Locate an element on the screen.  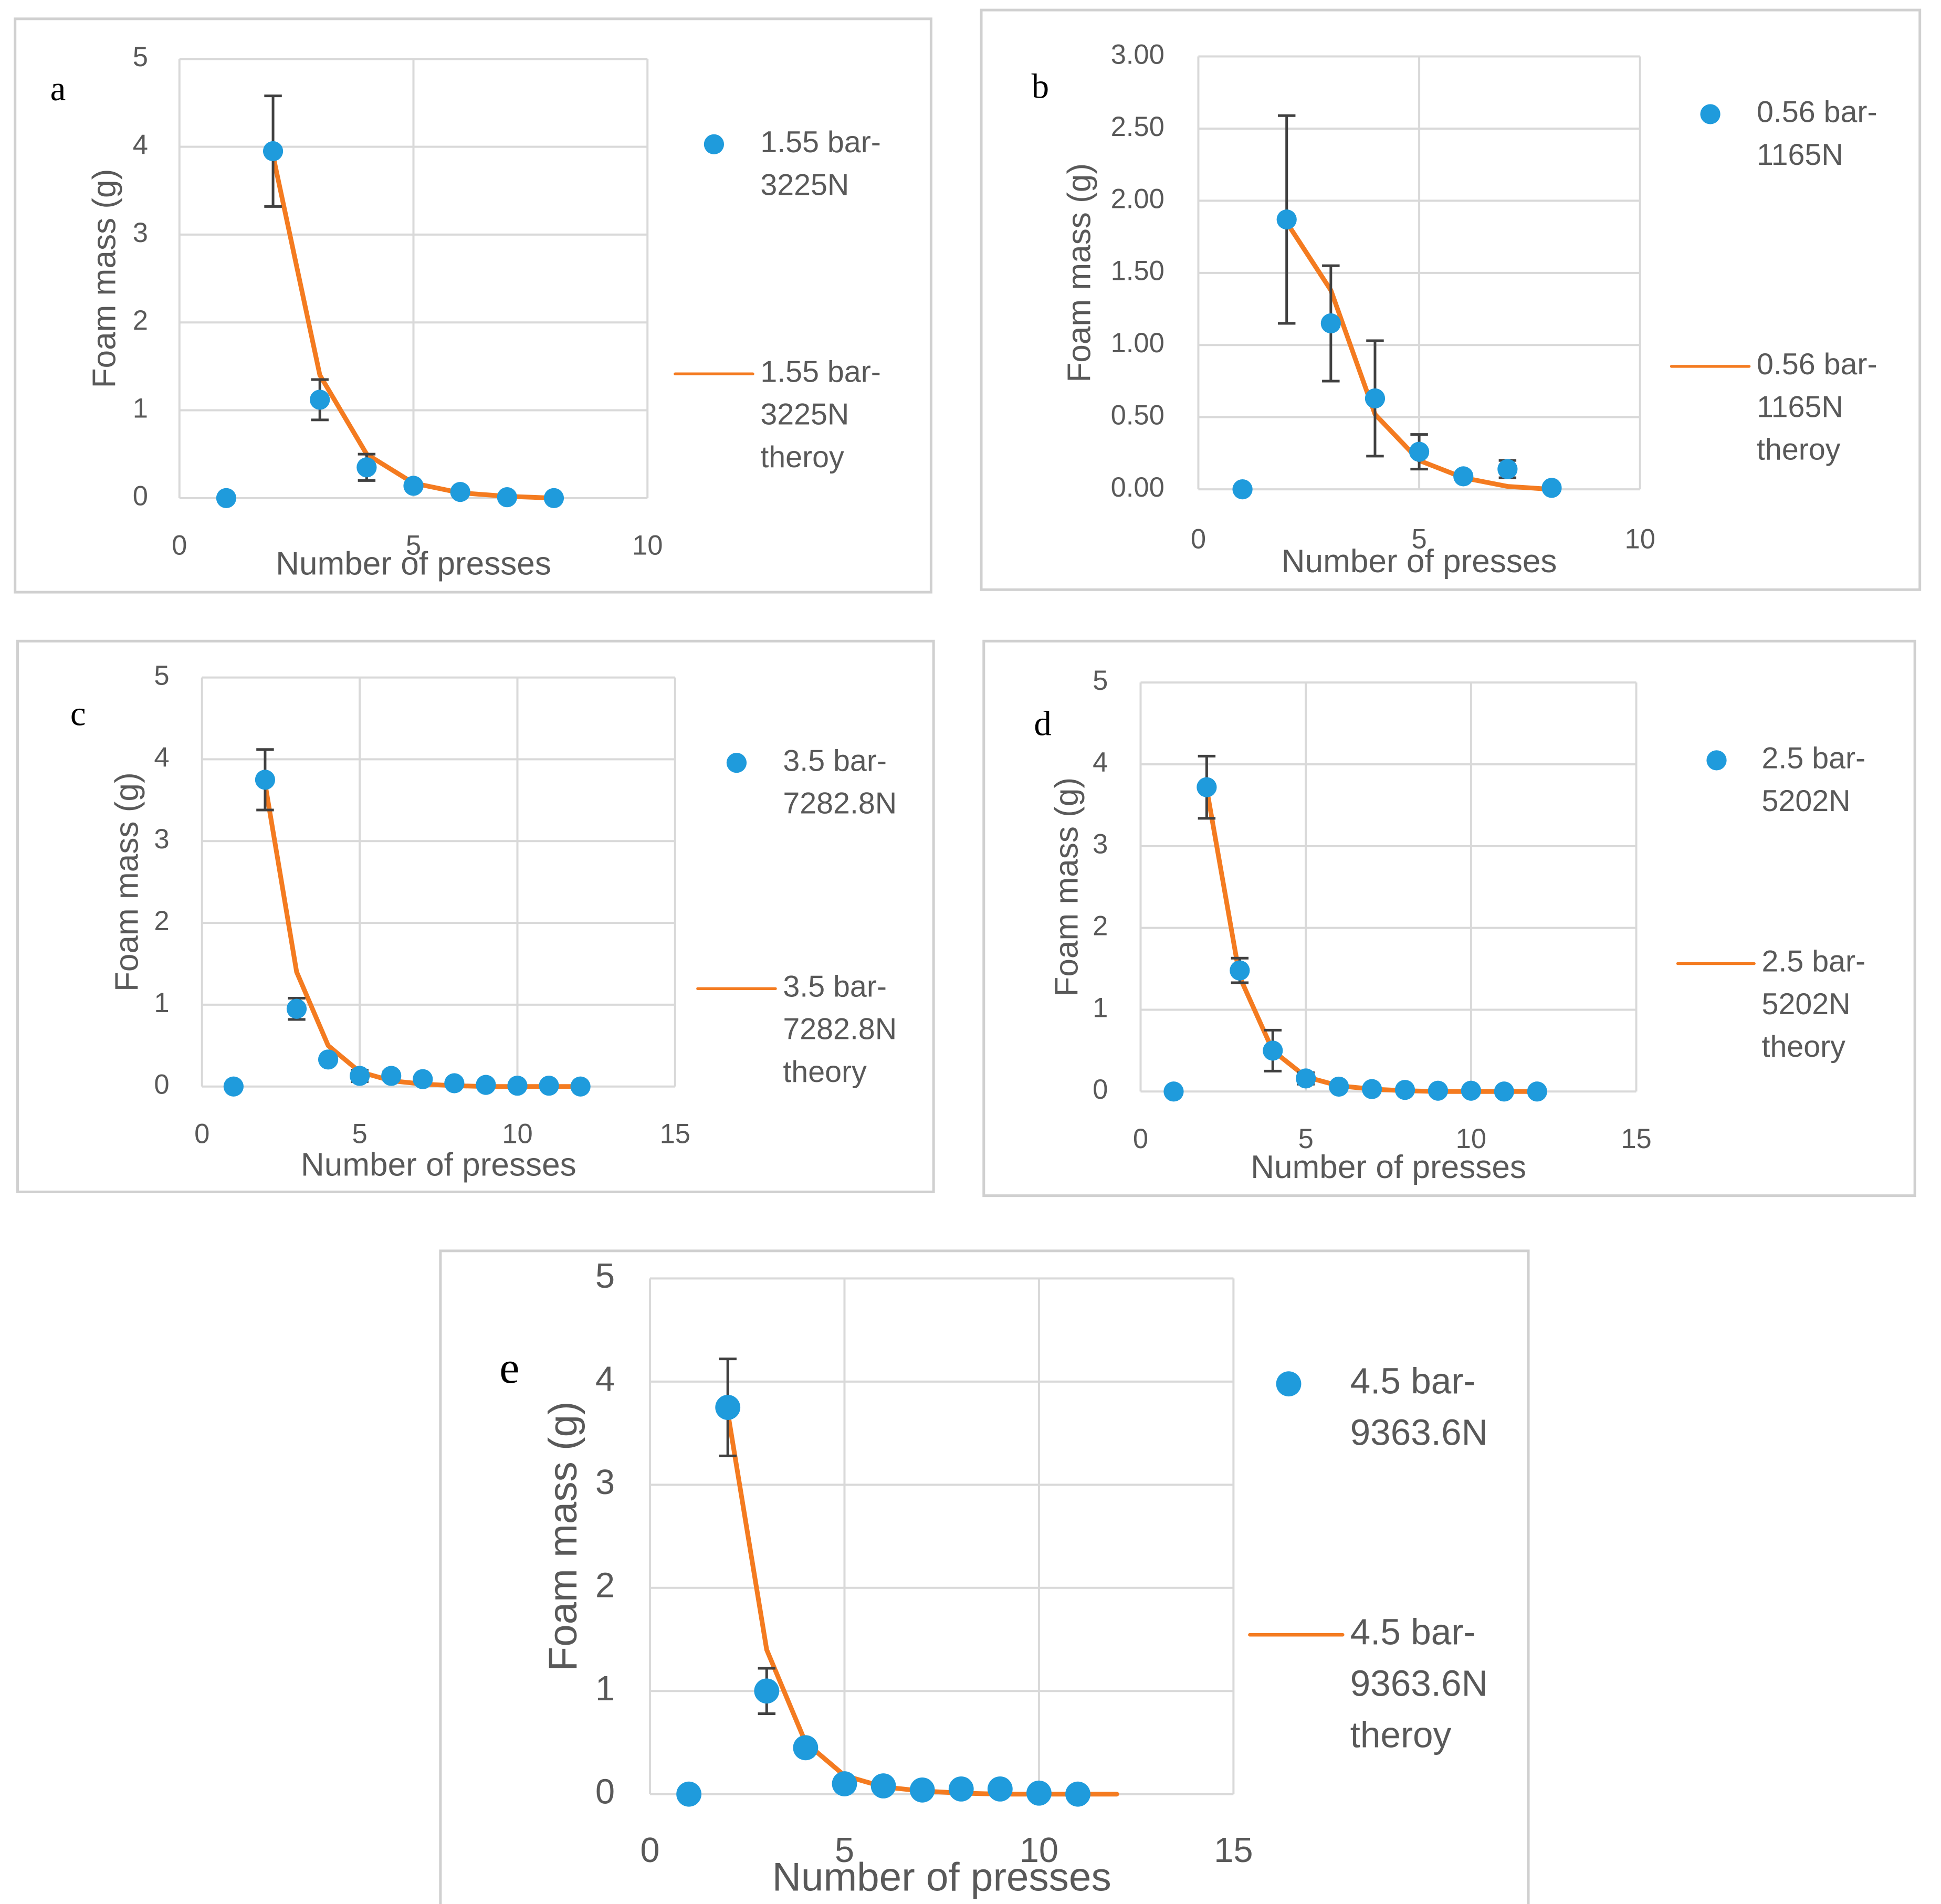
legend-marker-label: 7282.8N is located at coordinates (840, 803).